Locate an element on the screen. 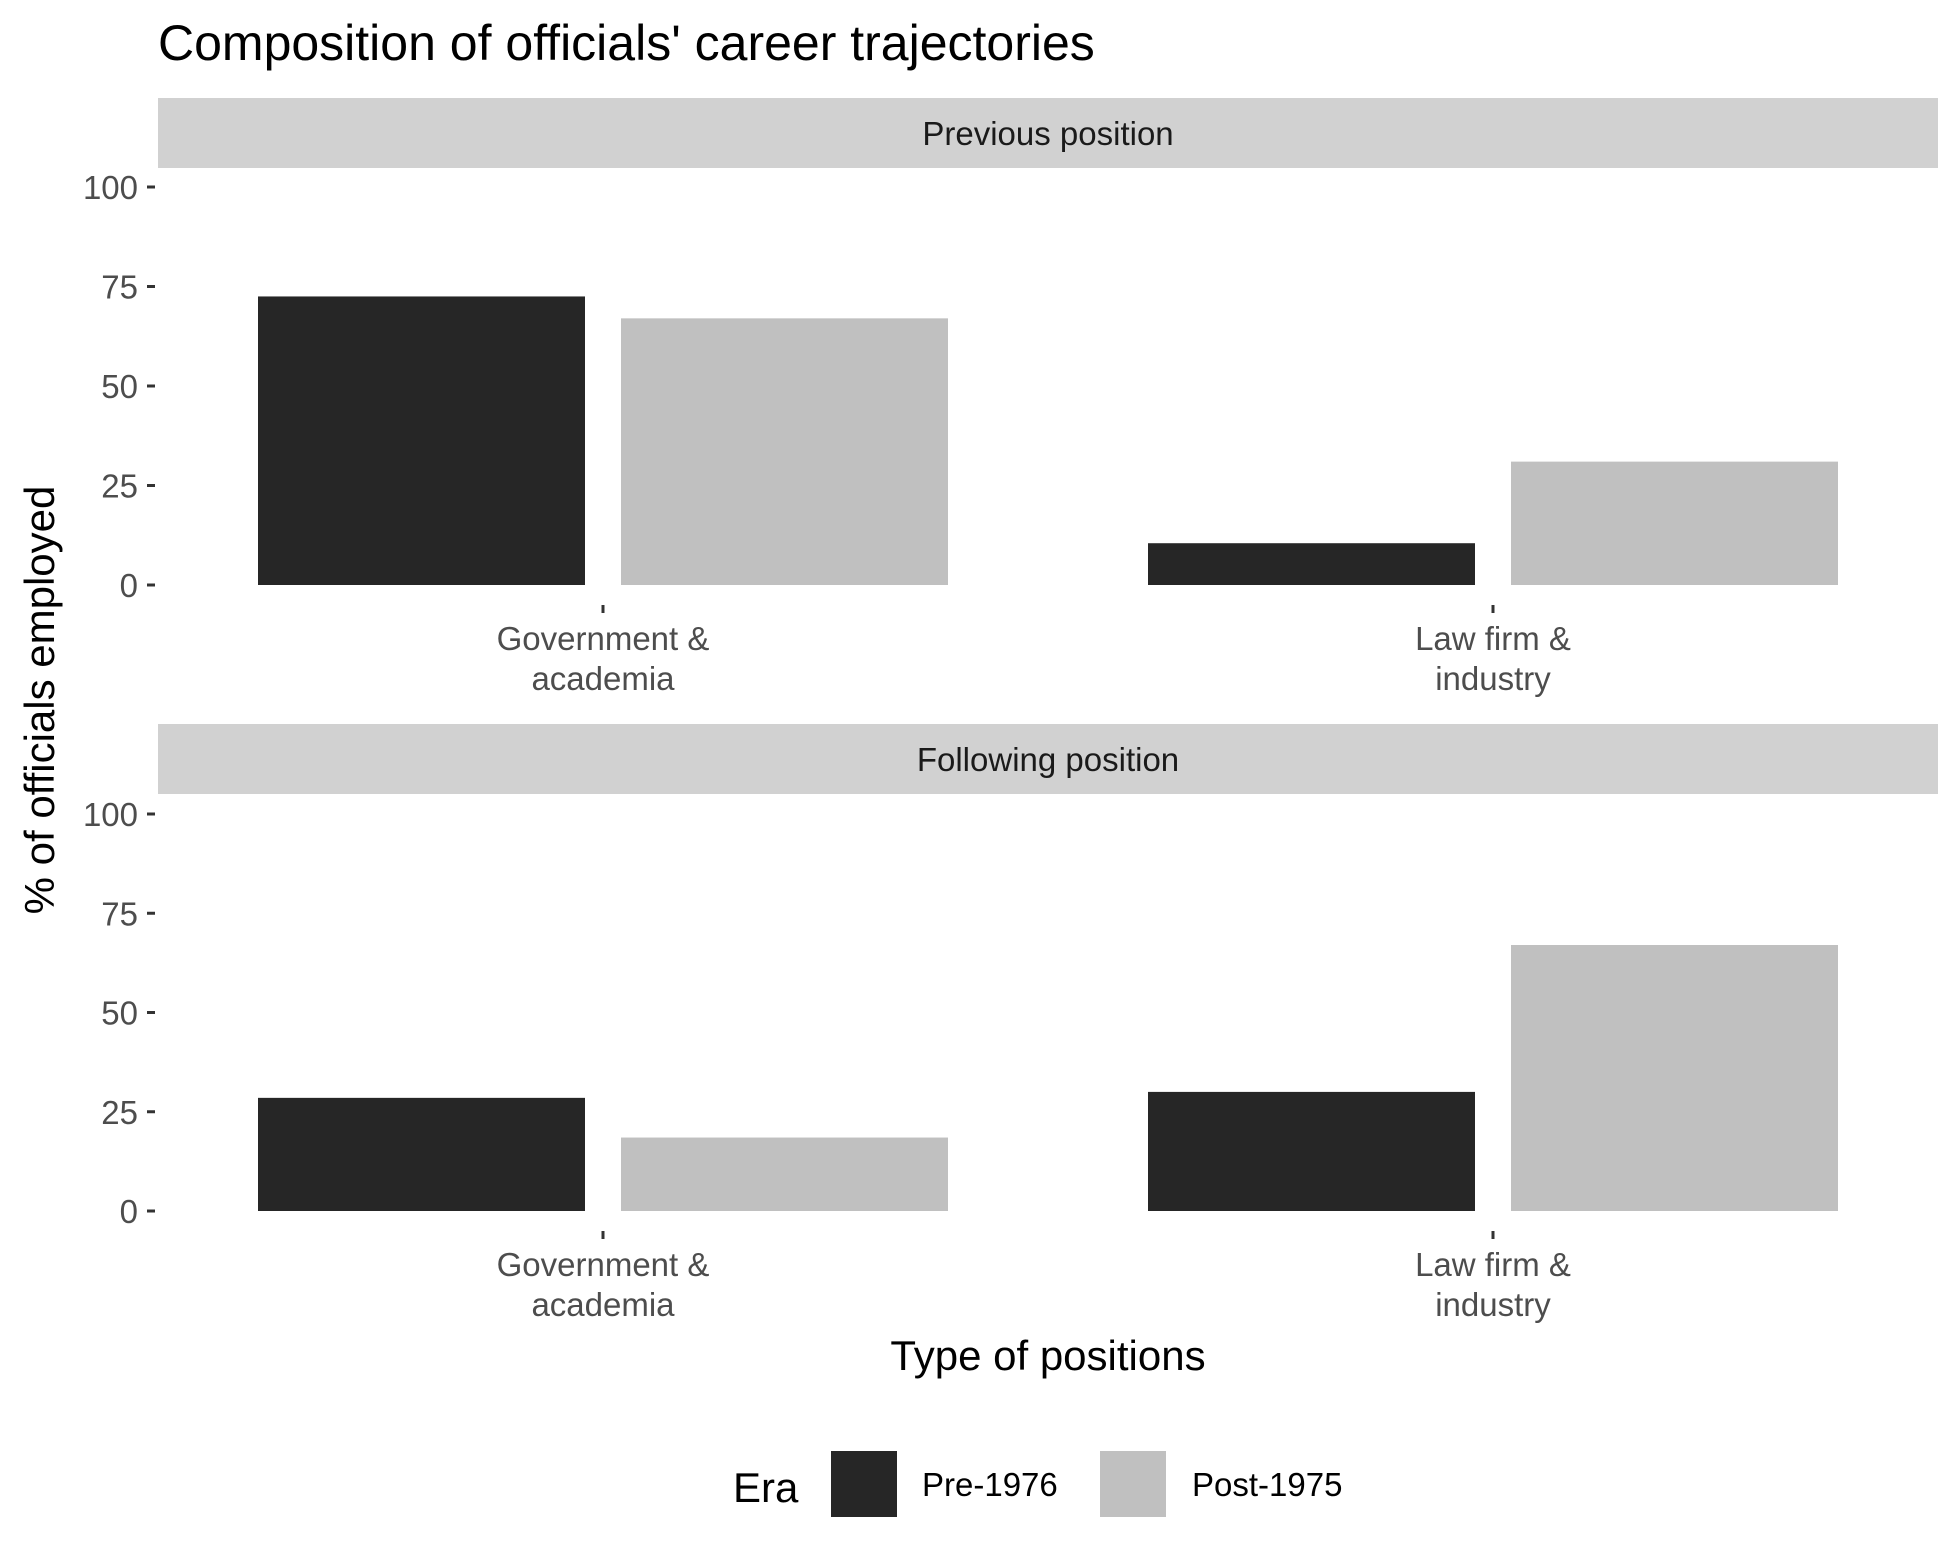  legend-key-post-1975 is located at coordinates (1133, 1484).